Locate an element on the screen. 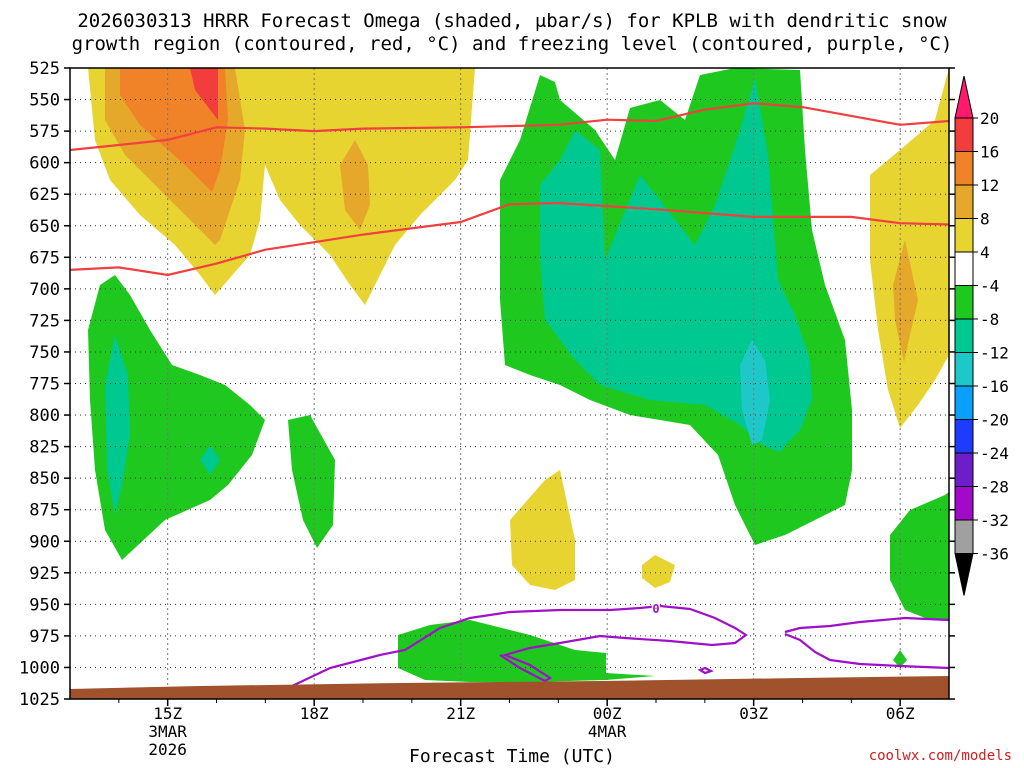 The height and width of the screenshot is (768, 1024). x-tick-label: 18Z is located at coordinates (314, 713).